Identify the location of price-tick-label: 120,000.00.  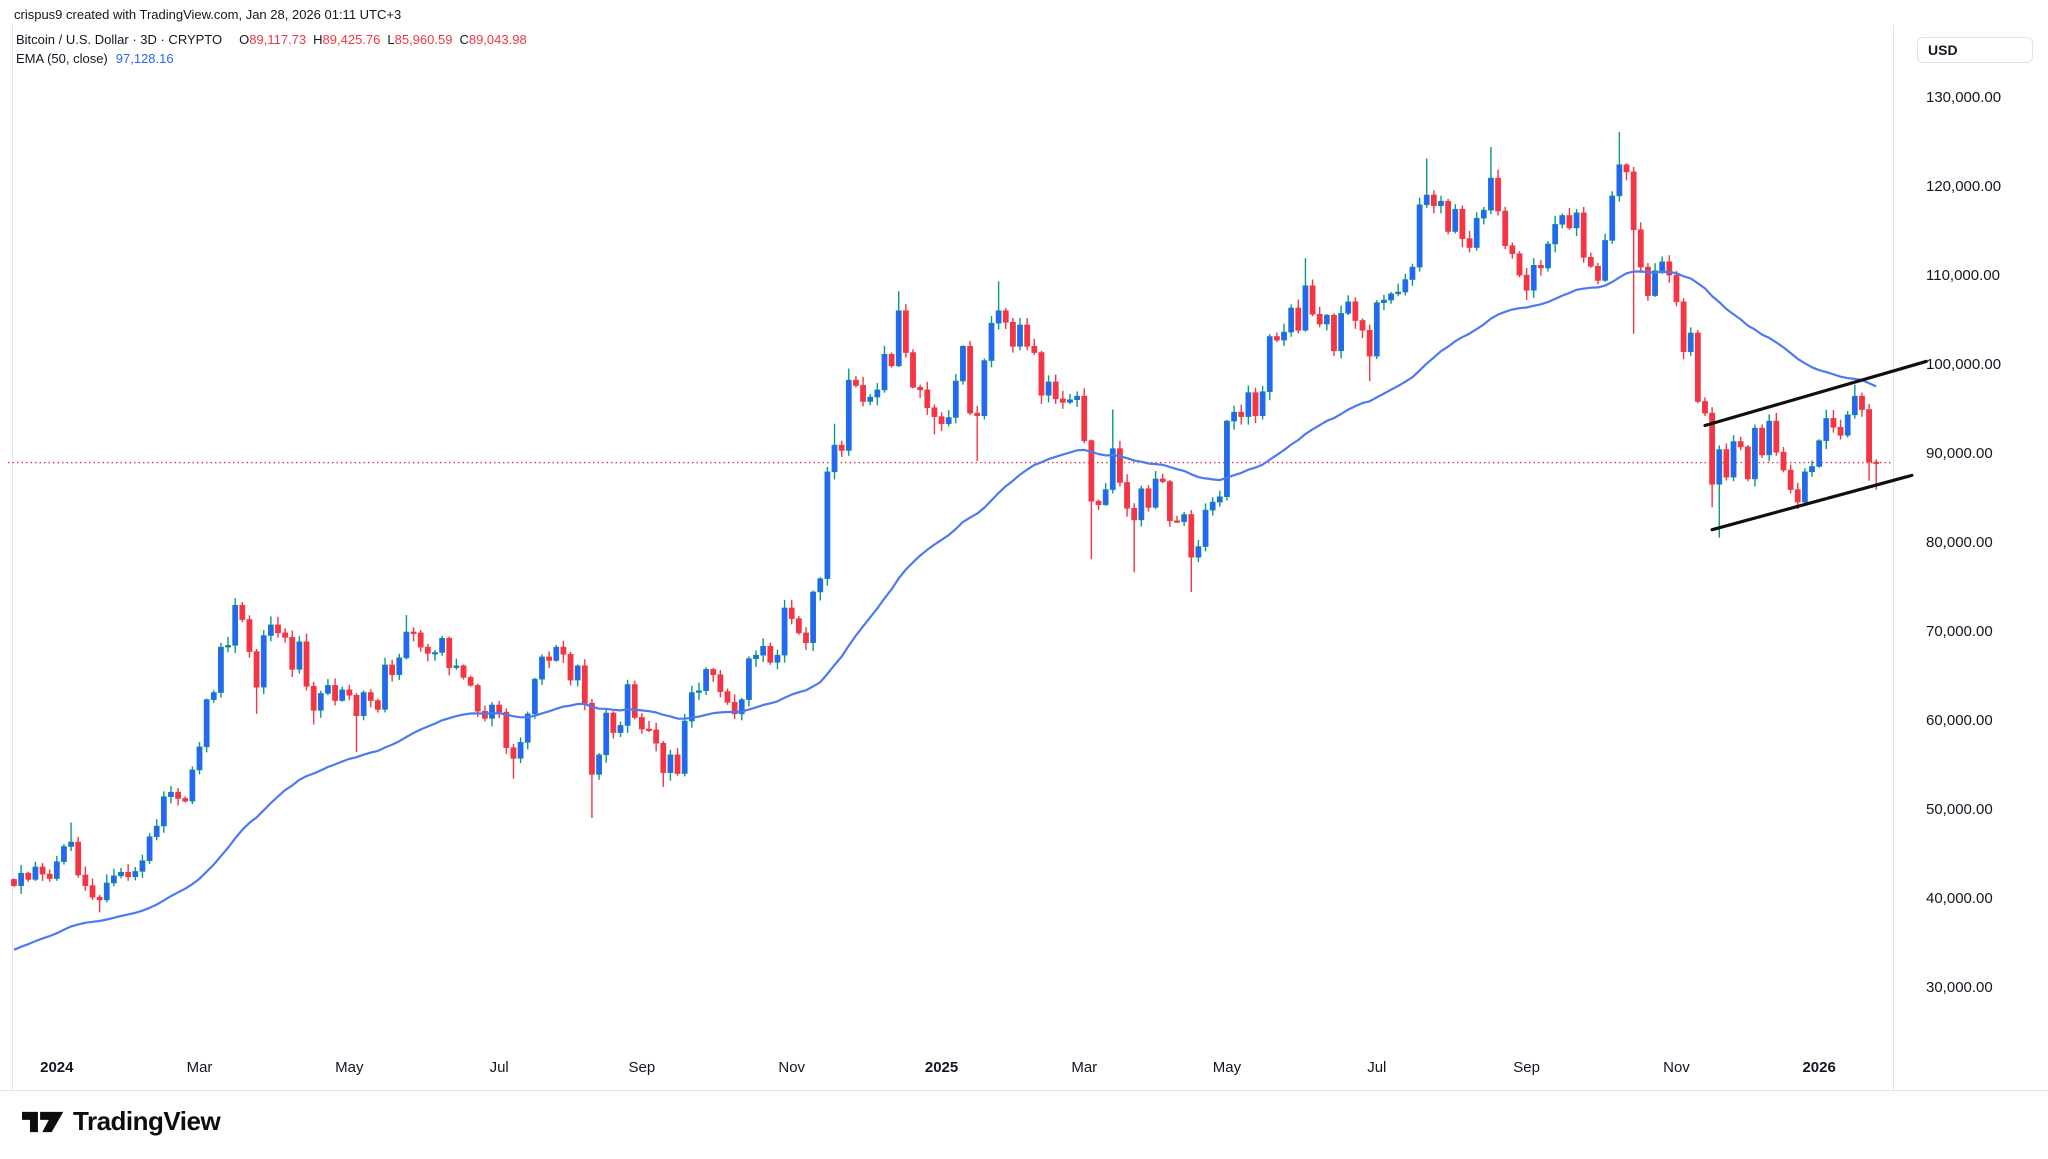
(1964, 186).